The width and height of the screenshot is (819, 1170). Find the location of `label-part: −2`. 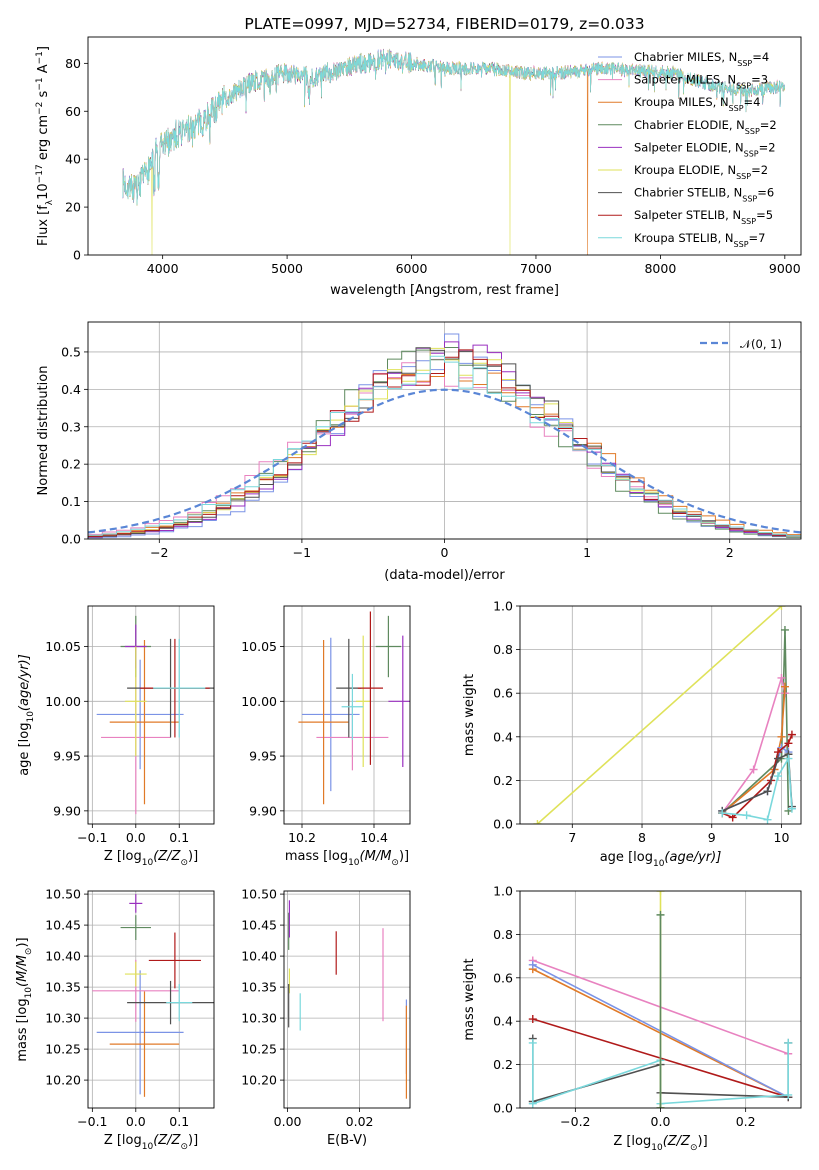

label-part: −2 is located at coordinates (40, 108).